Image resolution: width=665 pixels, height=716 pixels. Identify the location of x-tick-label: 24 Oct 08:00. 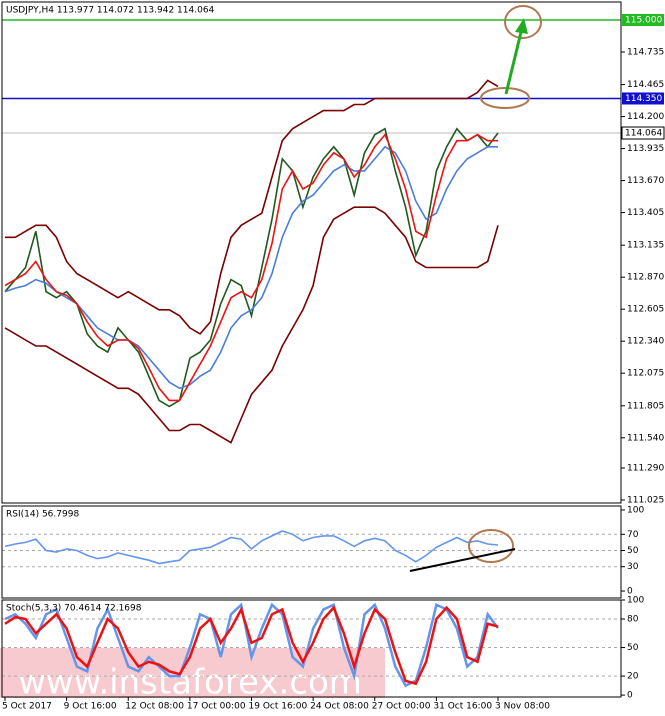
(339, 707).